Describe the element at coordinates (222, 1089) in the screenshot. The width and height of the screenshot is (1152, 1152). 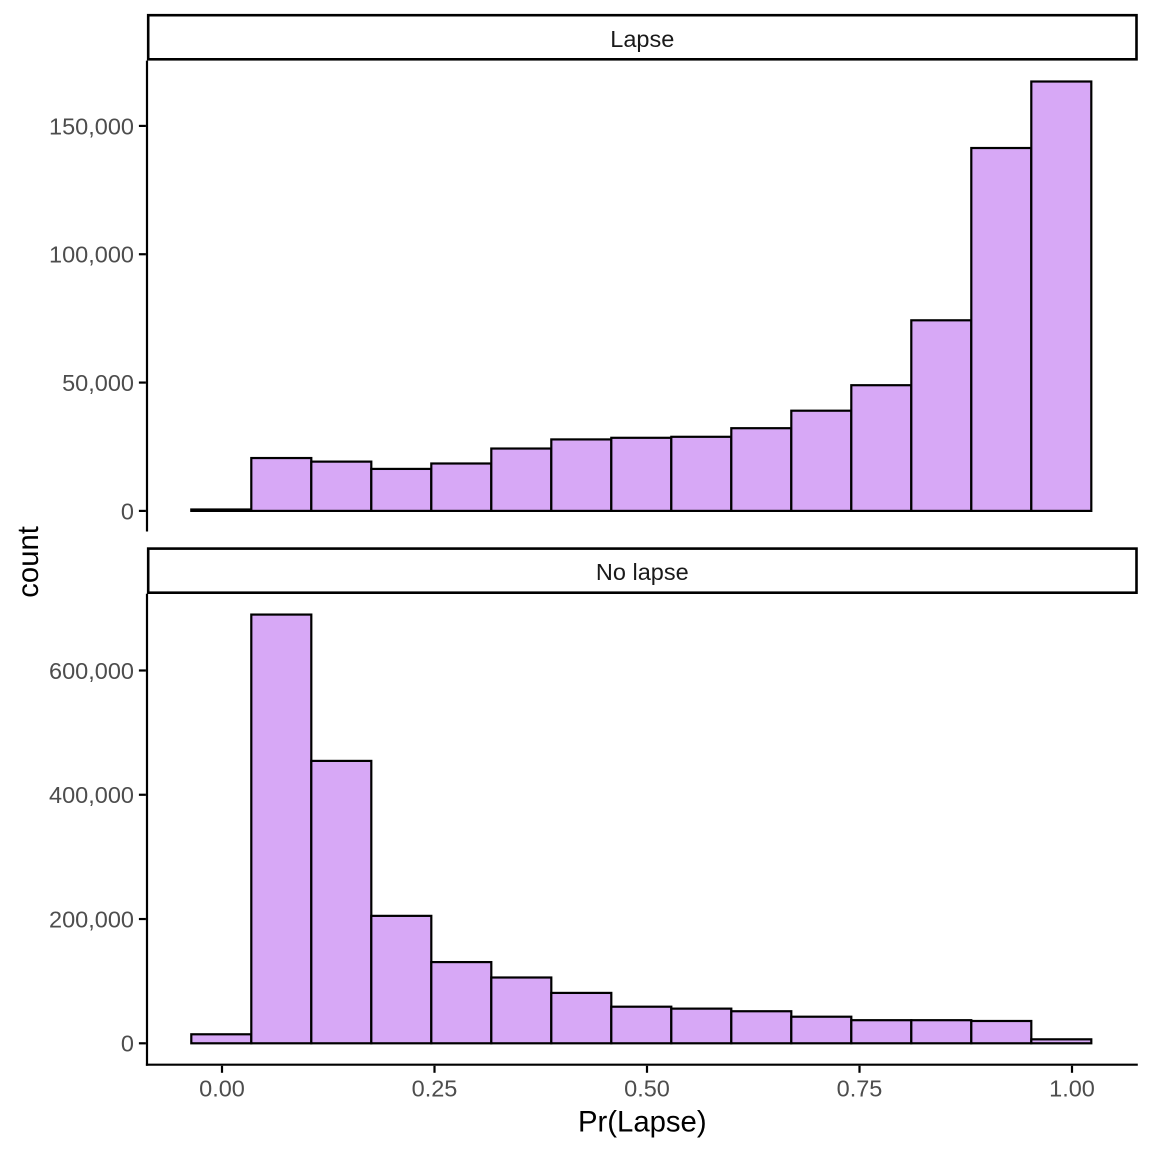
I see `svg-text: 0.00` at that location.